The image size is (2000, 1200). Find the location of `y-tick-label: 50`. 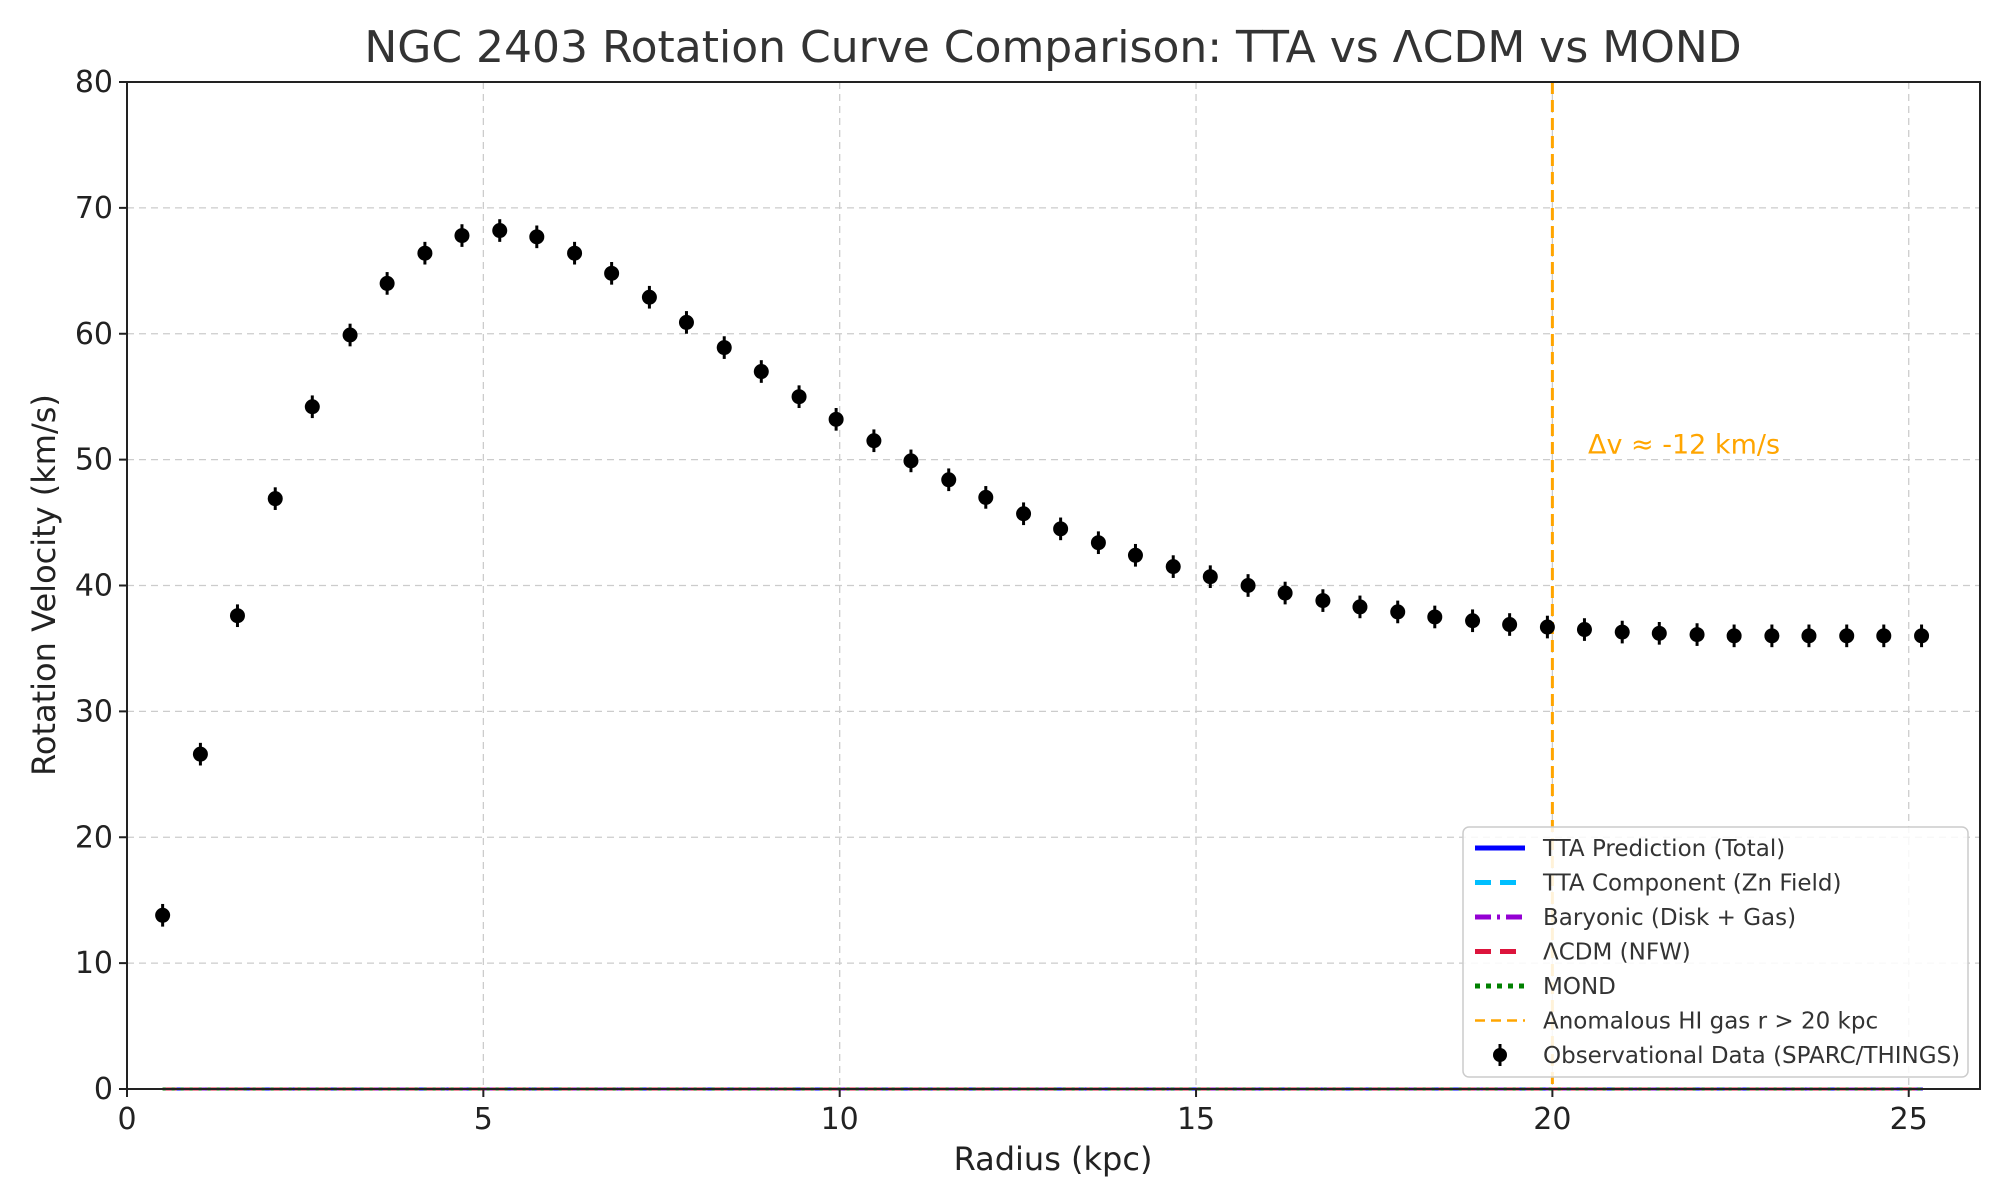

y-tick-label: 50 is located at coordinates (94, 460).